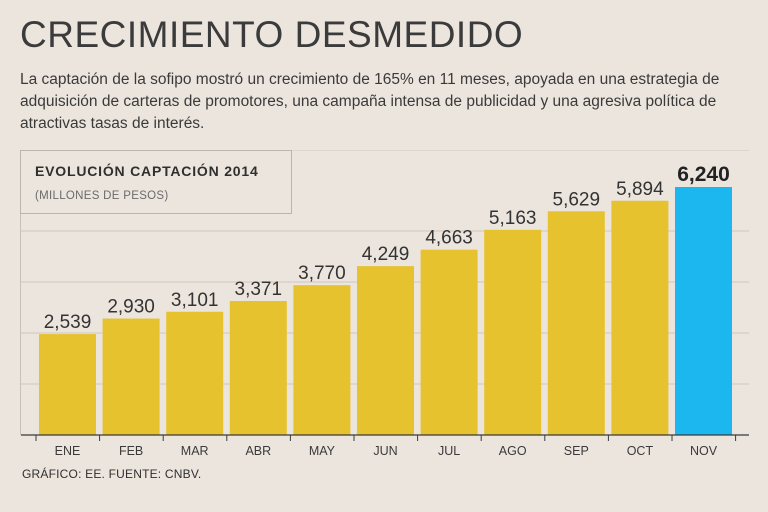 Image resolution: width=768 pixels, height=512 pixels. I want to click on value-label: 5,629, so click(577, 199).